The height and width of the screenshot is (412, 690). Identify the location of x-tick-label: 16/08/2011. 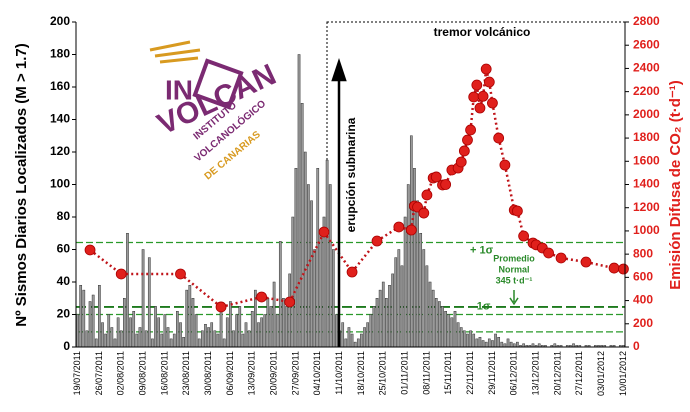
(164, 373).